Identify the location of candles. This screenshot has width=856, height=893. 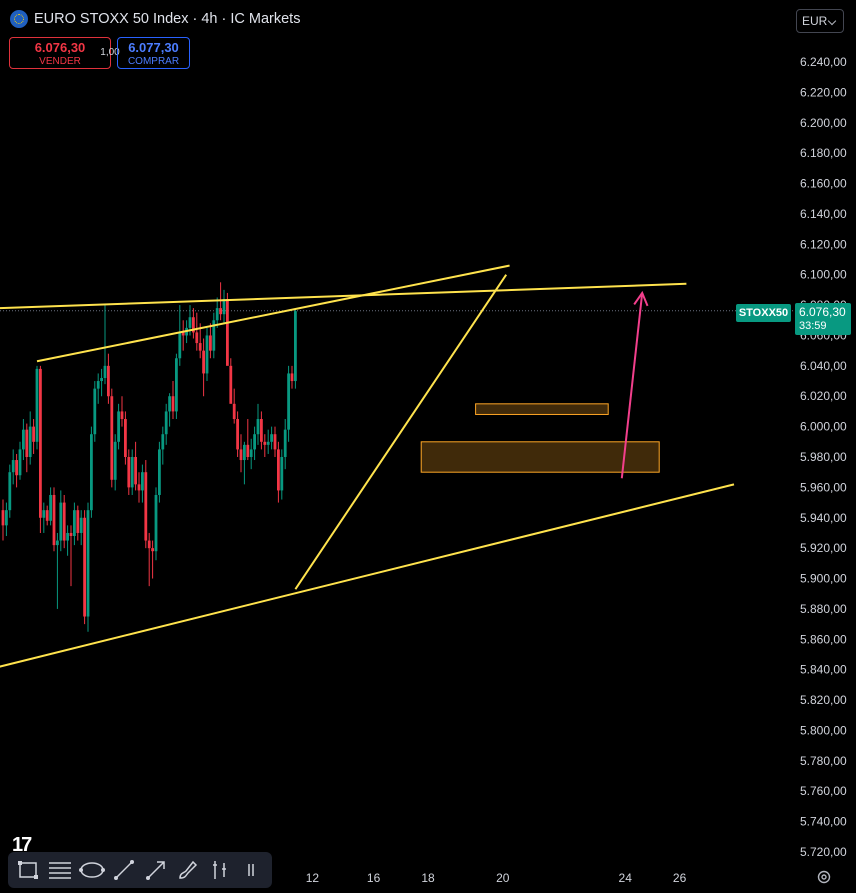
(149, 457).